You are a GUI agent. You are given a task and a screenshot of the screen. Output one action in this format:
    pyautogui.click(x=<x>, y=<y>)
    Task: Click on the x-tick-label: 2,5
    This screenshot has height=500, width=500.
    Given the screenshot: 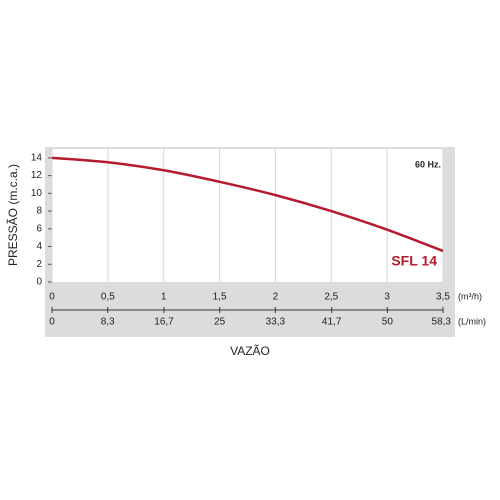 What is the action you would take?
    pyautogui.click(x=331, y=297)
    